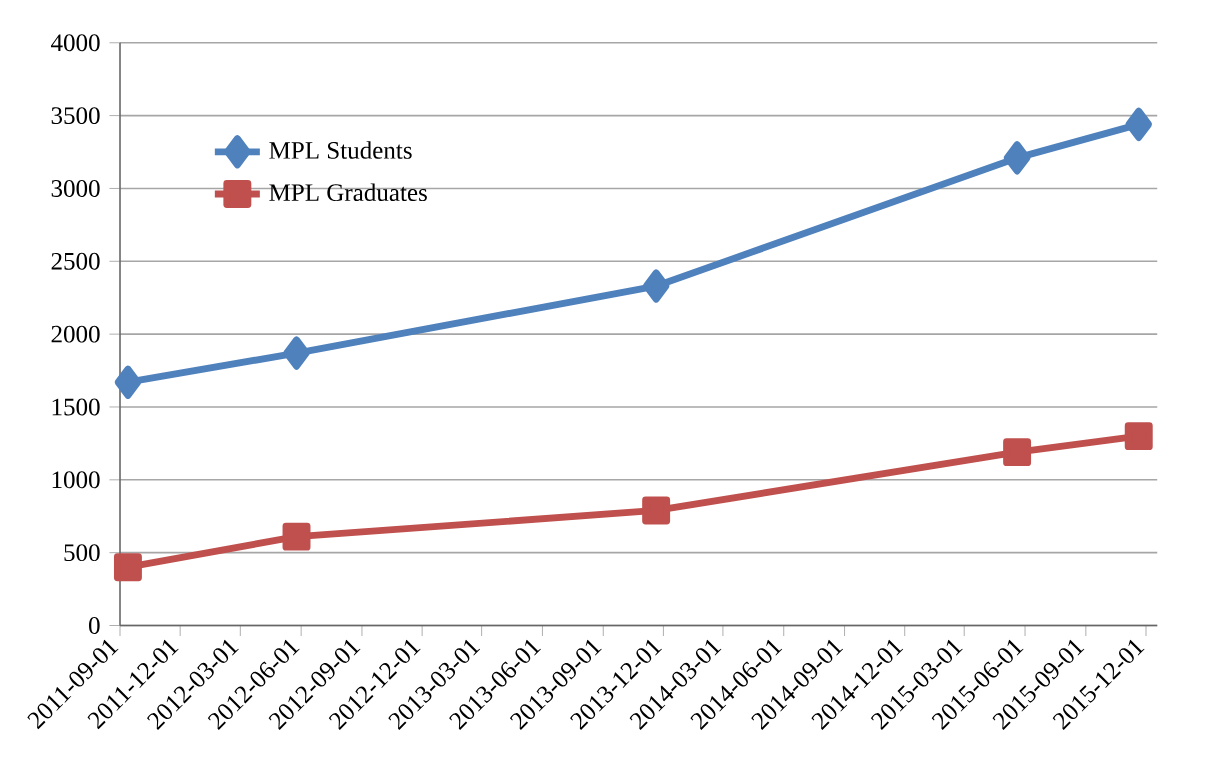  I want to click on y-tick-label: 3000, so click(75, 188).